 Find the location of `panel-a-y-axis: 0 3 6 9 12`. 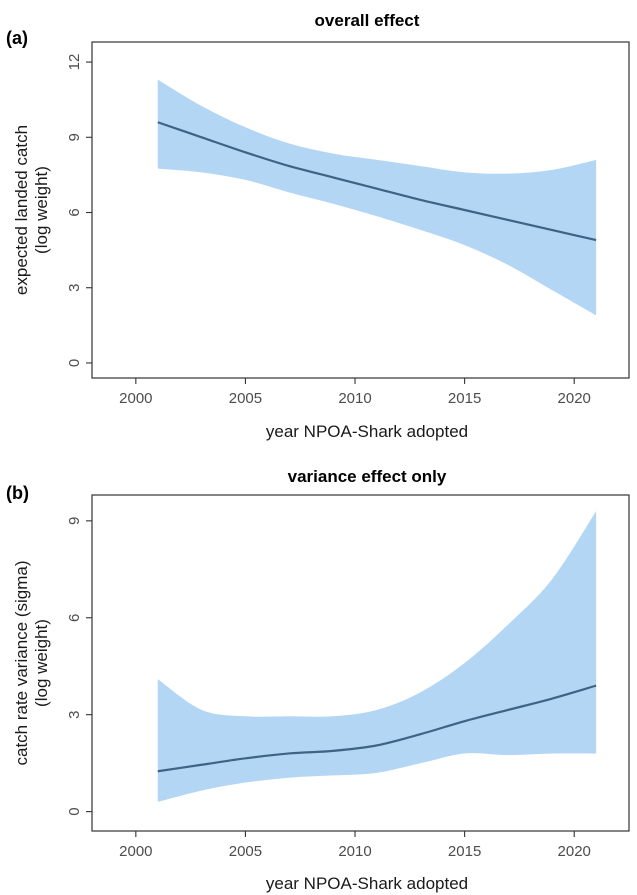

panel-a-y-axis: 0 3 6 9 12 is located at coordinates (79, 210).